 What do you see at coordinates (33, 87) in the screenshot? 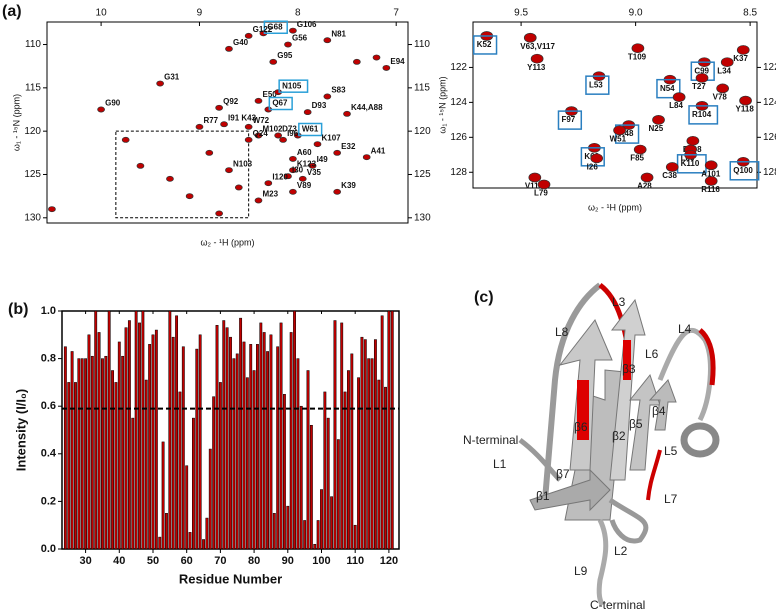
I see `y-tick-label: 115` at bounding box center [33, 87].